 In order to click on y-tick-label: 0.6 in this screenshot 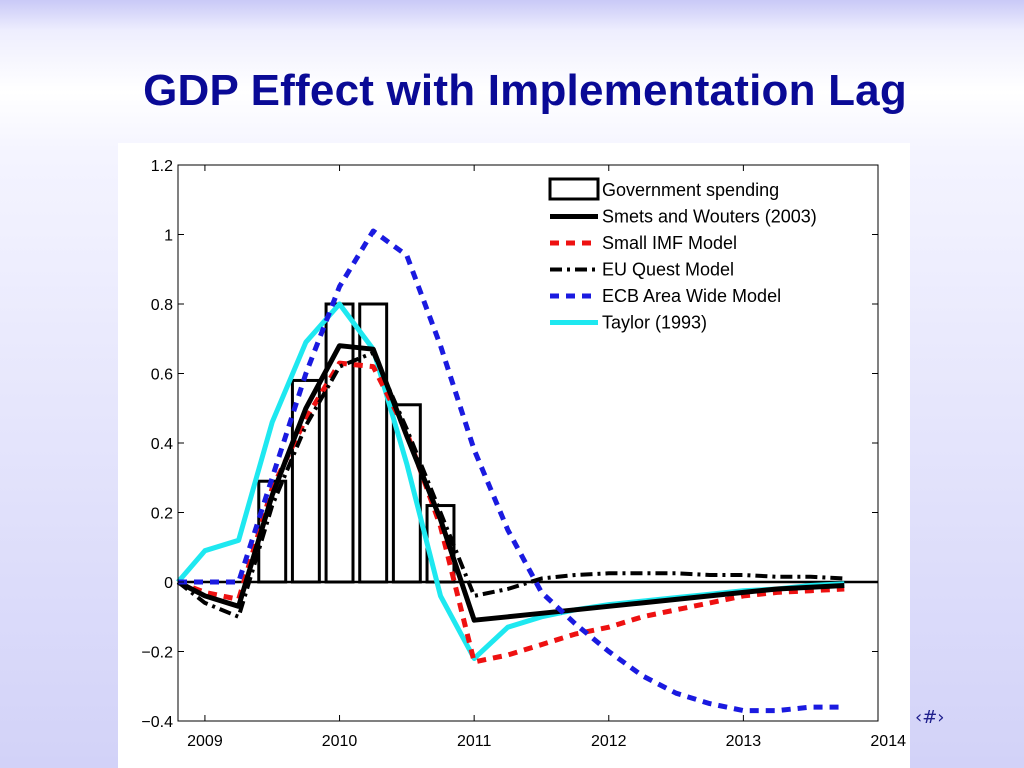, I will do `click(162, 375)`.